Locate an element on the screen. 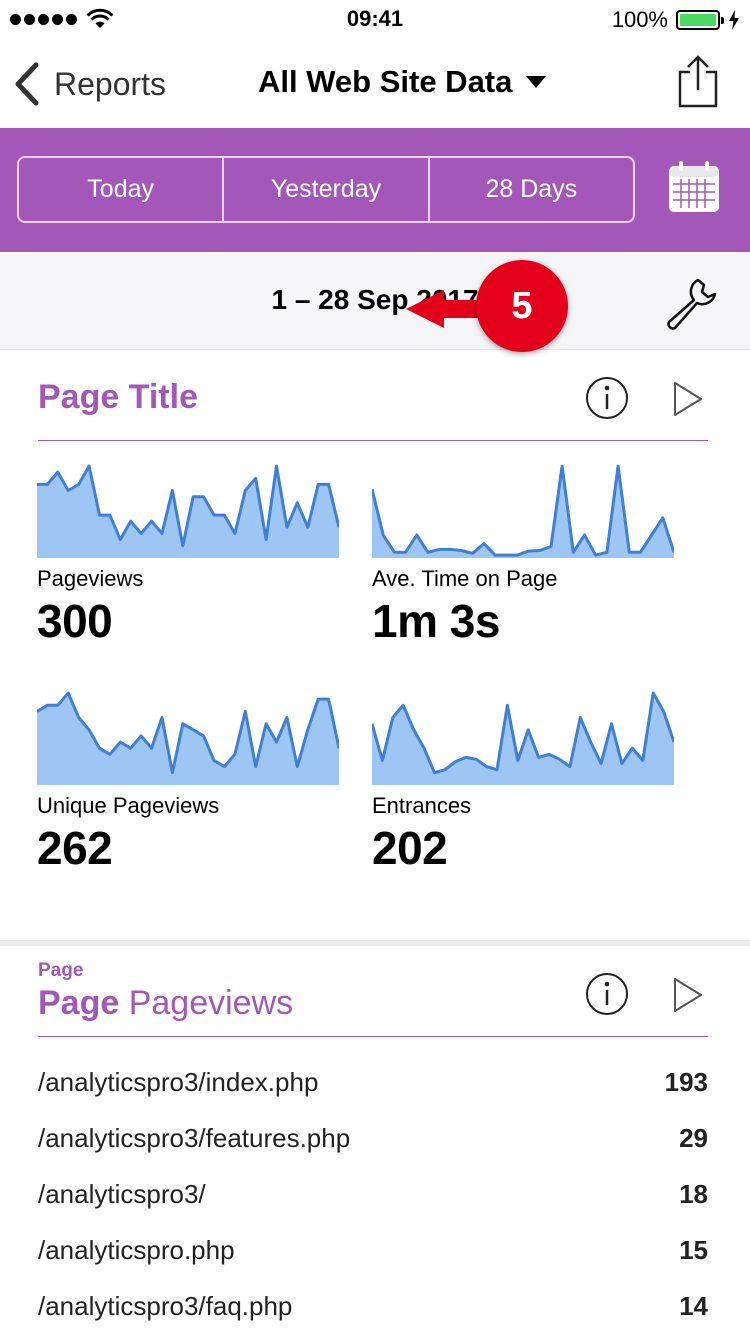 The width and height of the screenshot is (750, 1334). back-button-label: Reports is located at coordinates (110, 83).